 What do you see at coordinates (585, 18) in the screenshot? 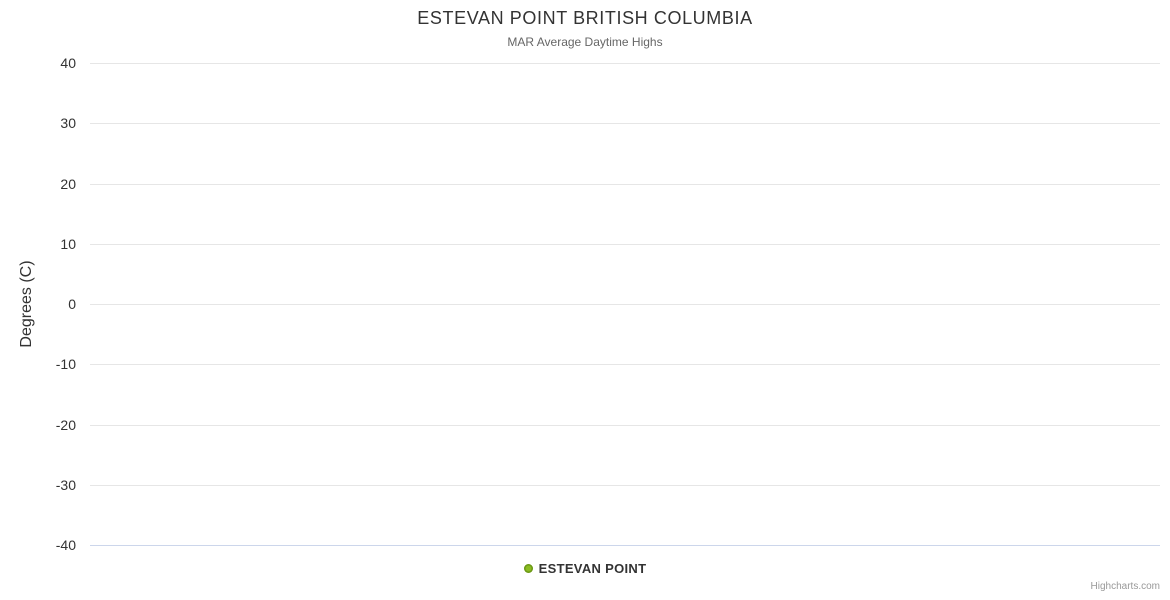
I see `chart-title: ESTEVAN POINT BRITISH COLUMBIA` at bounding box center [585, 18].